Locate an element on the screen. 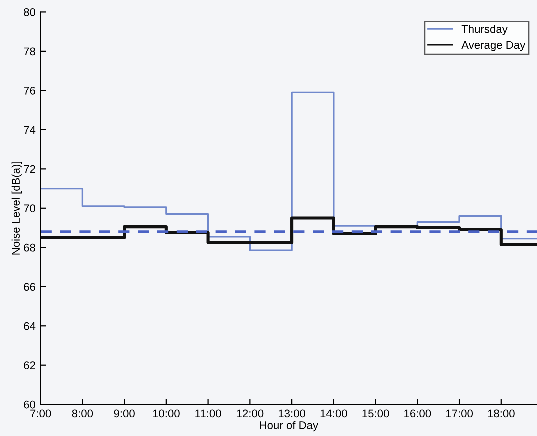 The height and width of the screenshot is (436, 537). x-tick-label: 11:00 is located at coordinates (209, 414).